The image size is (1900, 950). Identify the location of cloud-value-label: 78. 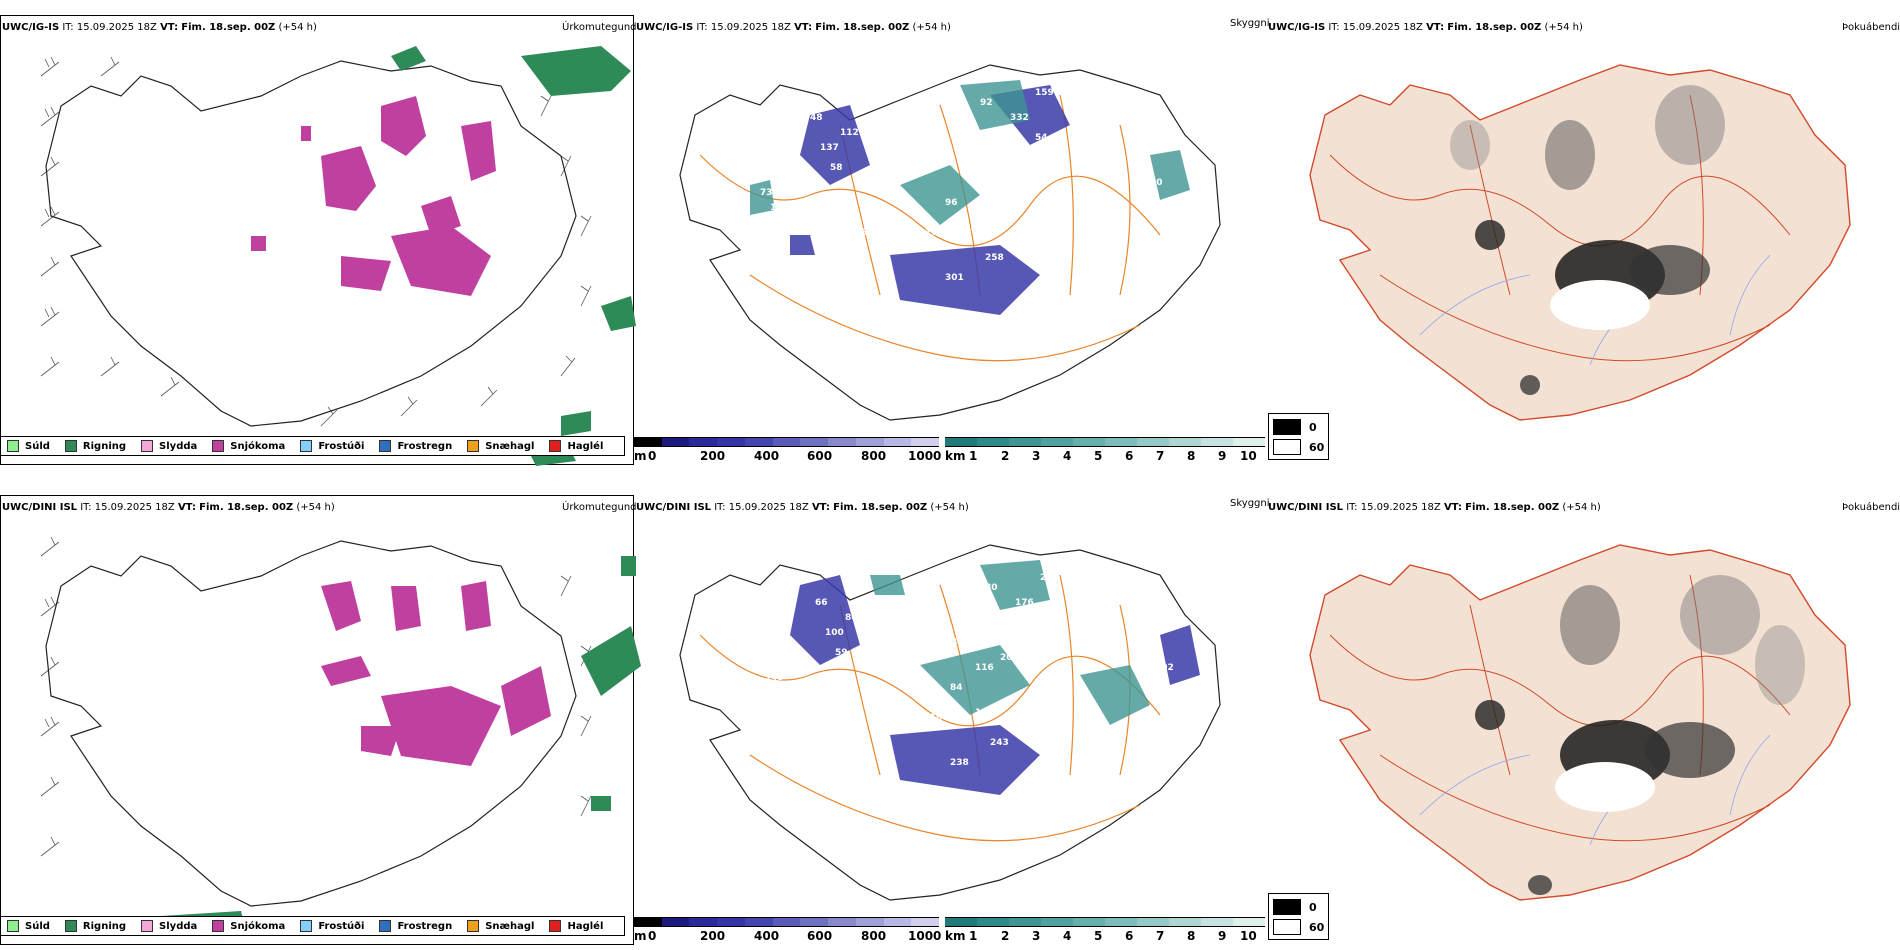
(946, 158).